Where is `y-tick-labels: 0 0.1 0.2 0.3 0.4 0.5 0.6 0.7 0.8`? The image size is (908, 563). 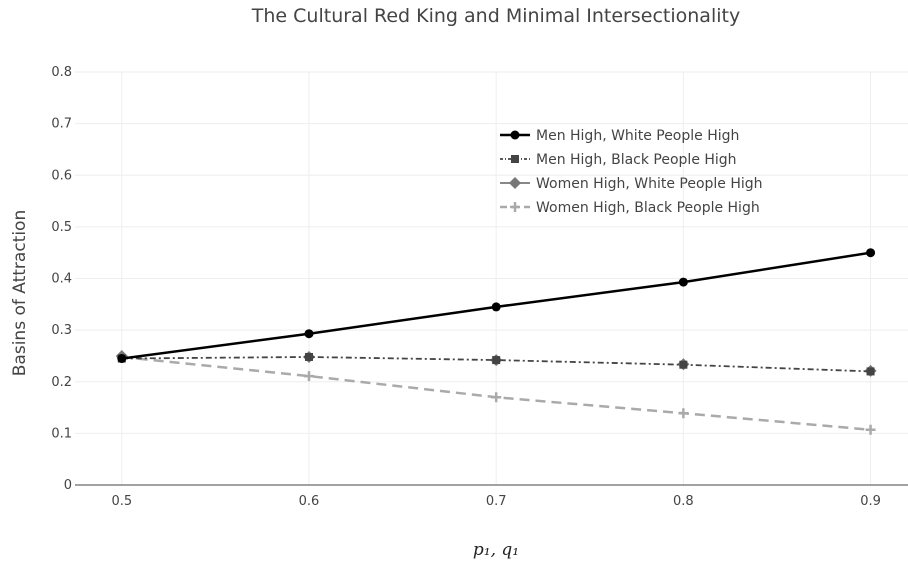 y-tick-labels: 0 0.1 0.2 0.3 0.4 0.5 0.6 0.7 0.8 is located at coordinates (61, 279).